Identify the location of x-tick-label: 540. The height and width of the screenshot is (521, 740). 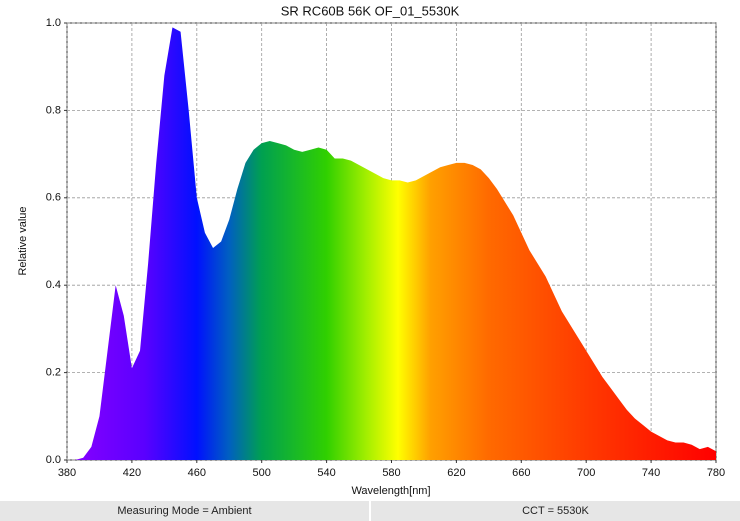
(326, 473).